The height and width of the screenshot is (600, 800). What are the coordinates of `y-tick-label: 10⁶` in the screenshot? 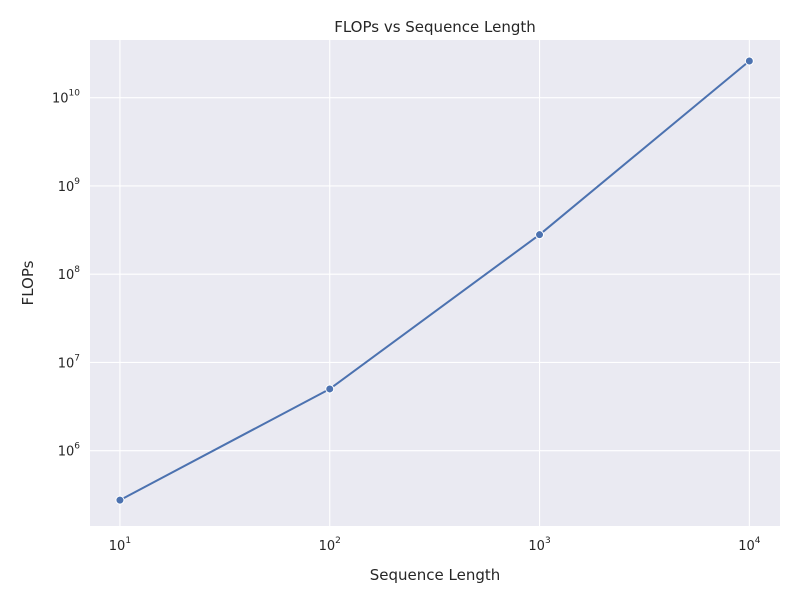 It's located at (69, 451).